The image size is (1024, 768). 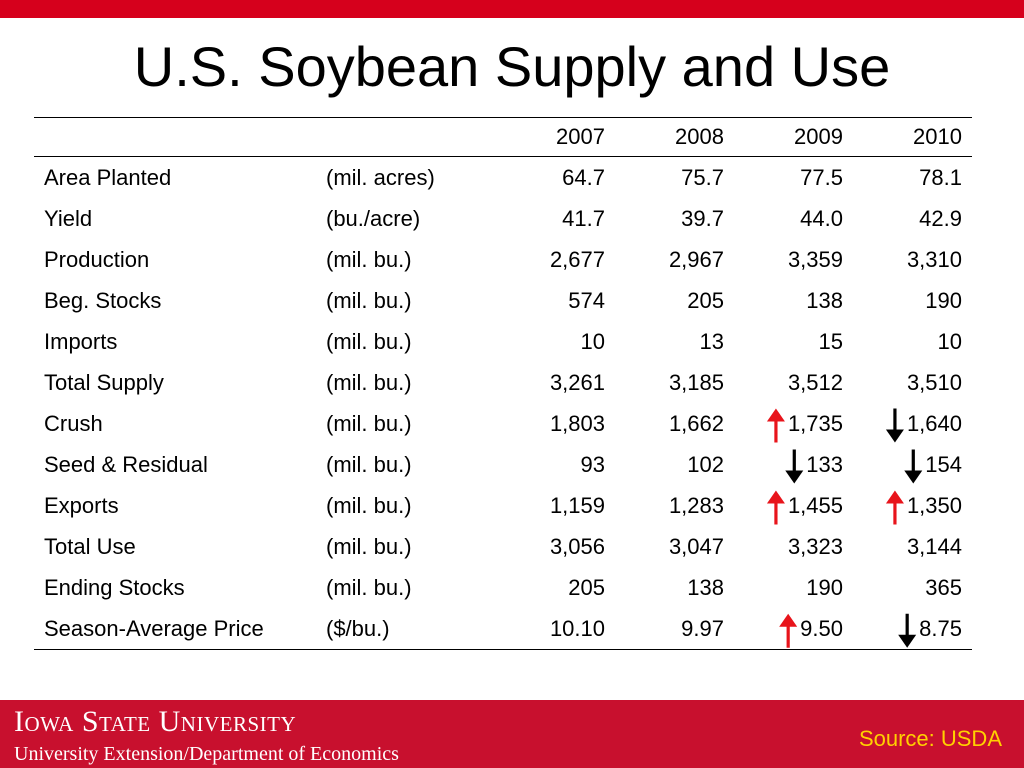 What do you see at coordinates (503, 505) in the screenshot?
I see `table-row: Exports (mil. bu.) 1,159 1,283 1,455 1,350` at bounding box center [503, 505].